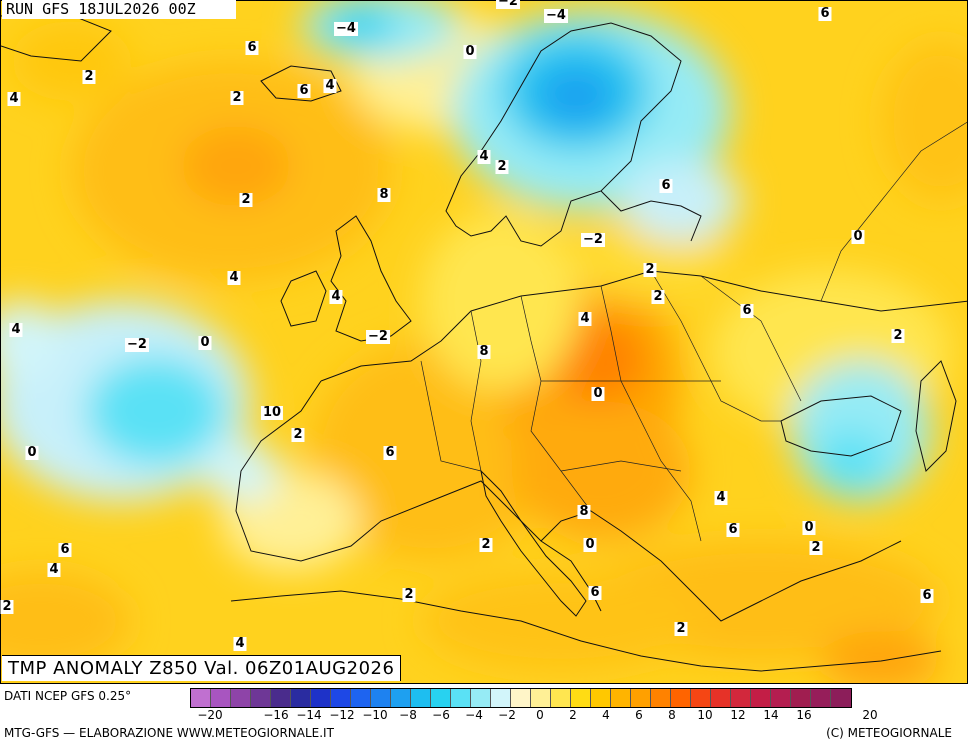 This screenshot has height=745, width=968. What do you see at coordinates (441, 715) in the screenshot?
I see `colorbar-tick-label: −6` at bounding box center [441, 715].